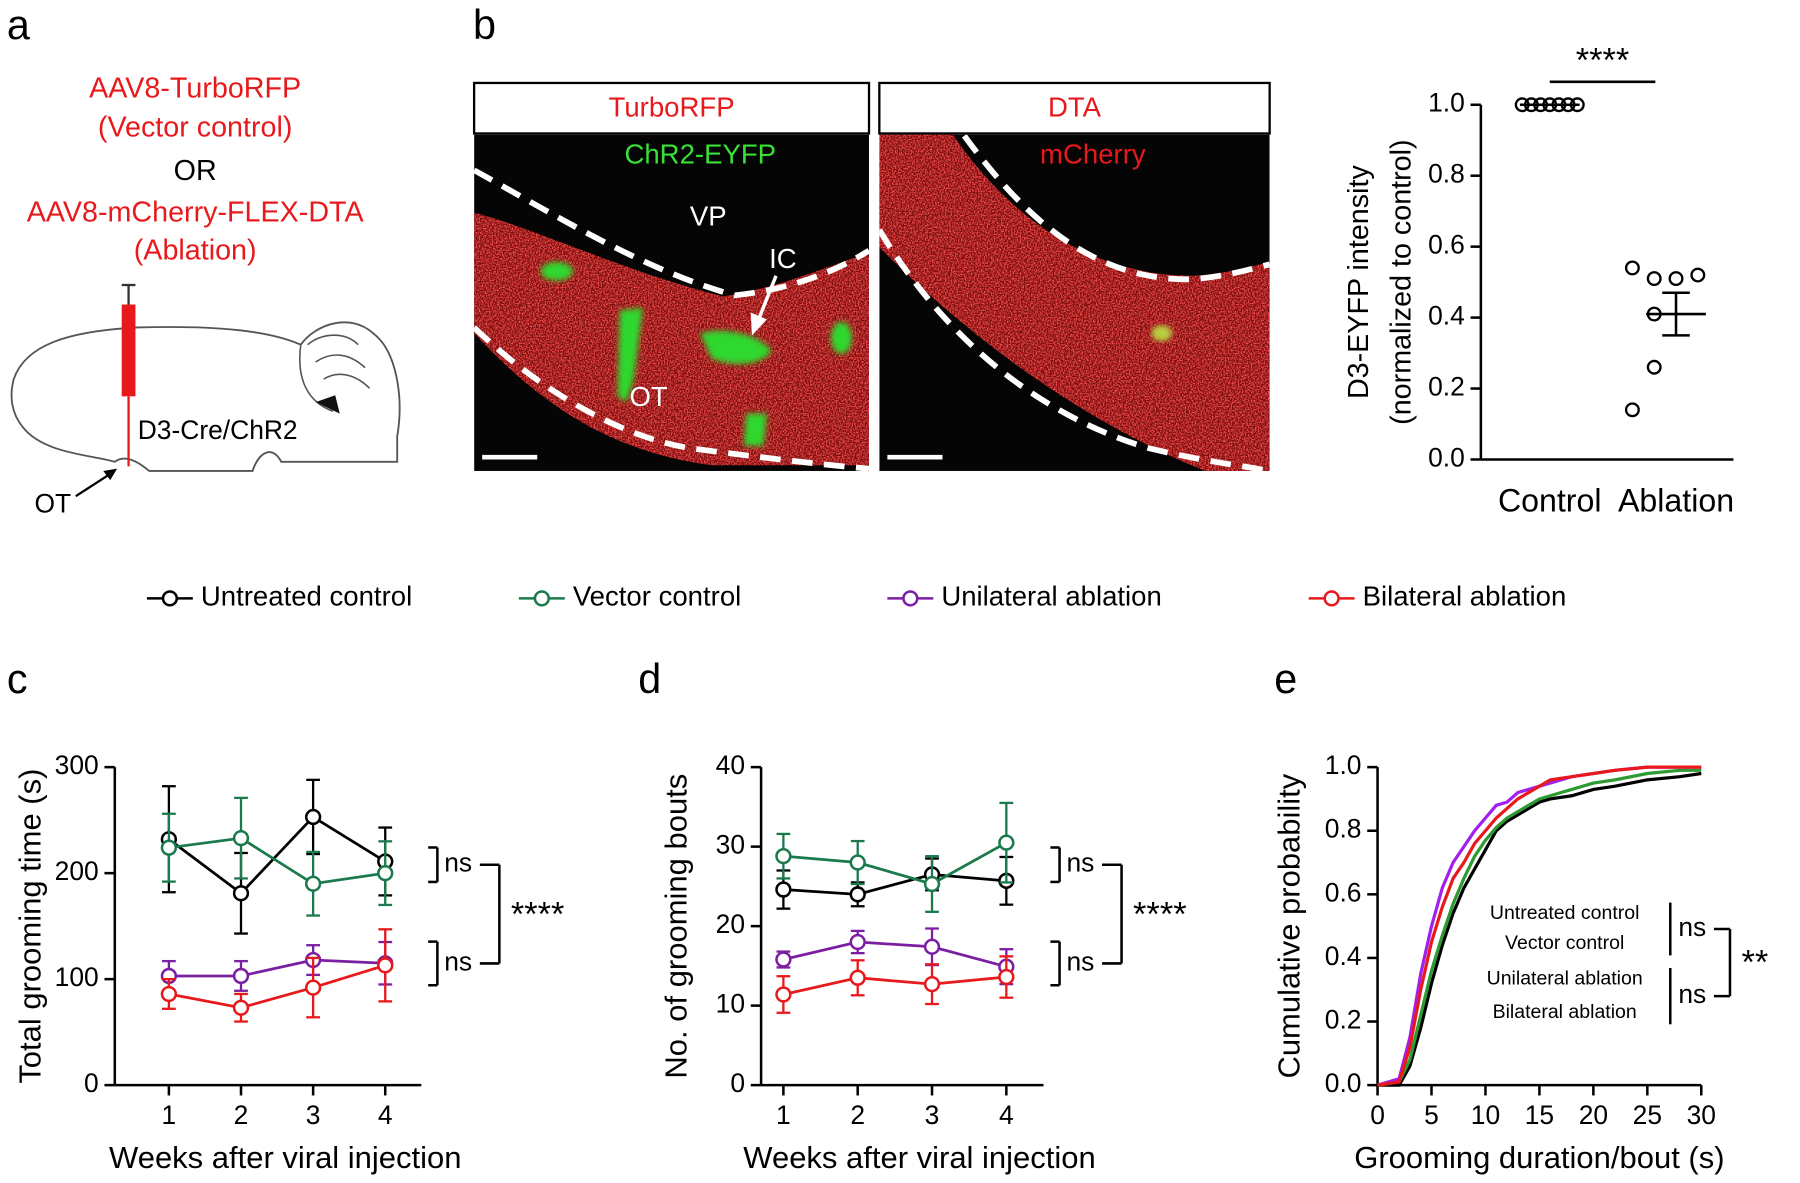 This screenshot has width=1800, height=1183. I want to click on mouse-line: D3-Cre/ChR2, so click(218, 430).